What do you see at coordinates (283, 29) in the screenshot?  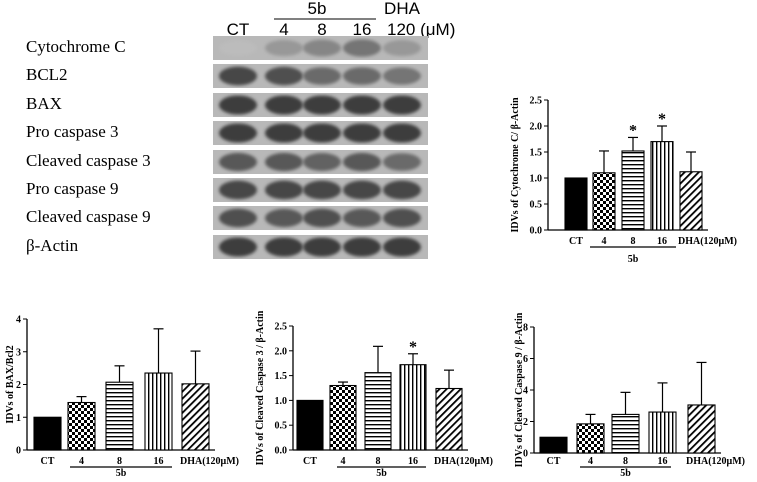 I see `header-dose-4: 4` at bounding box center [283, 29].